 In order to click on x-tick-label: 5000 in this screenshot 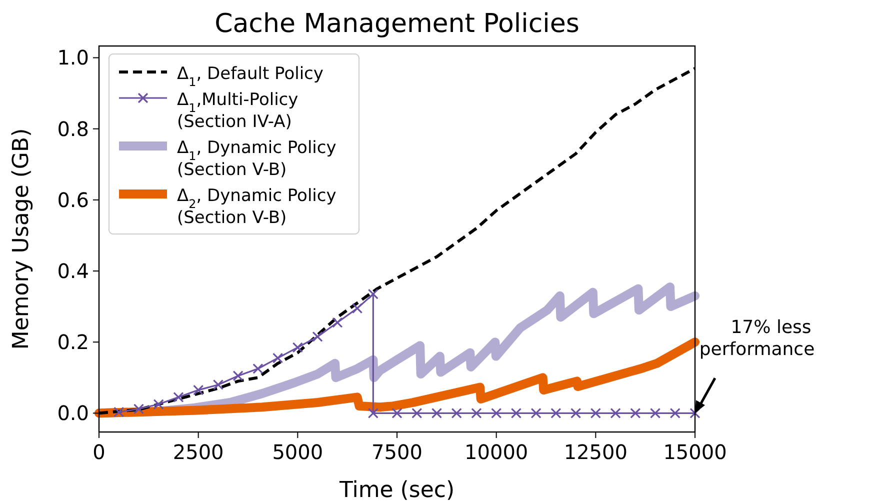, I will do `click(298, 452)`.